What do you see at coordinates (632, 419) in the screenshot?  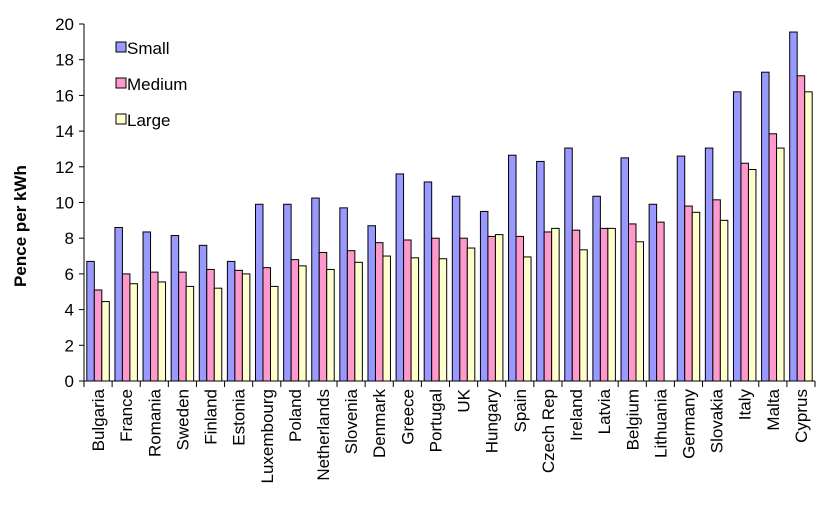 I see `x-tick-label: Belgium` at bounding box center [632, 419].